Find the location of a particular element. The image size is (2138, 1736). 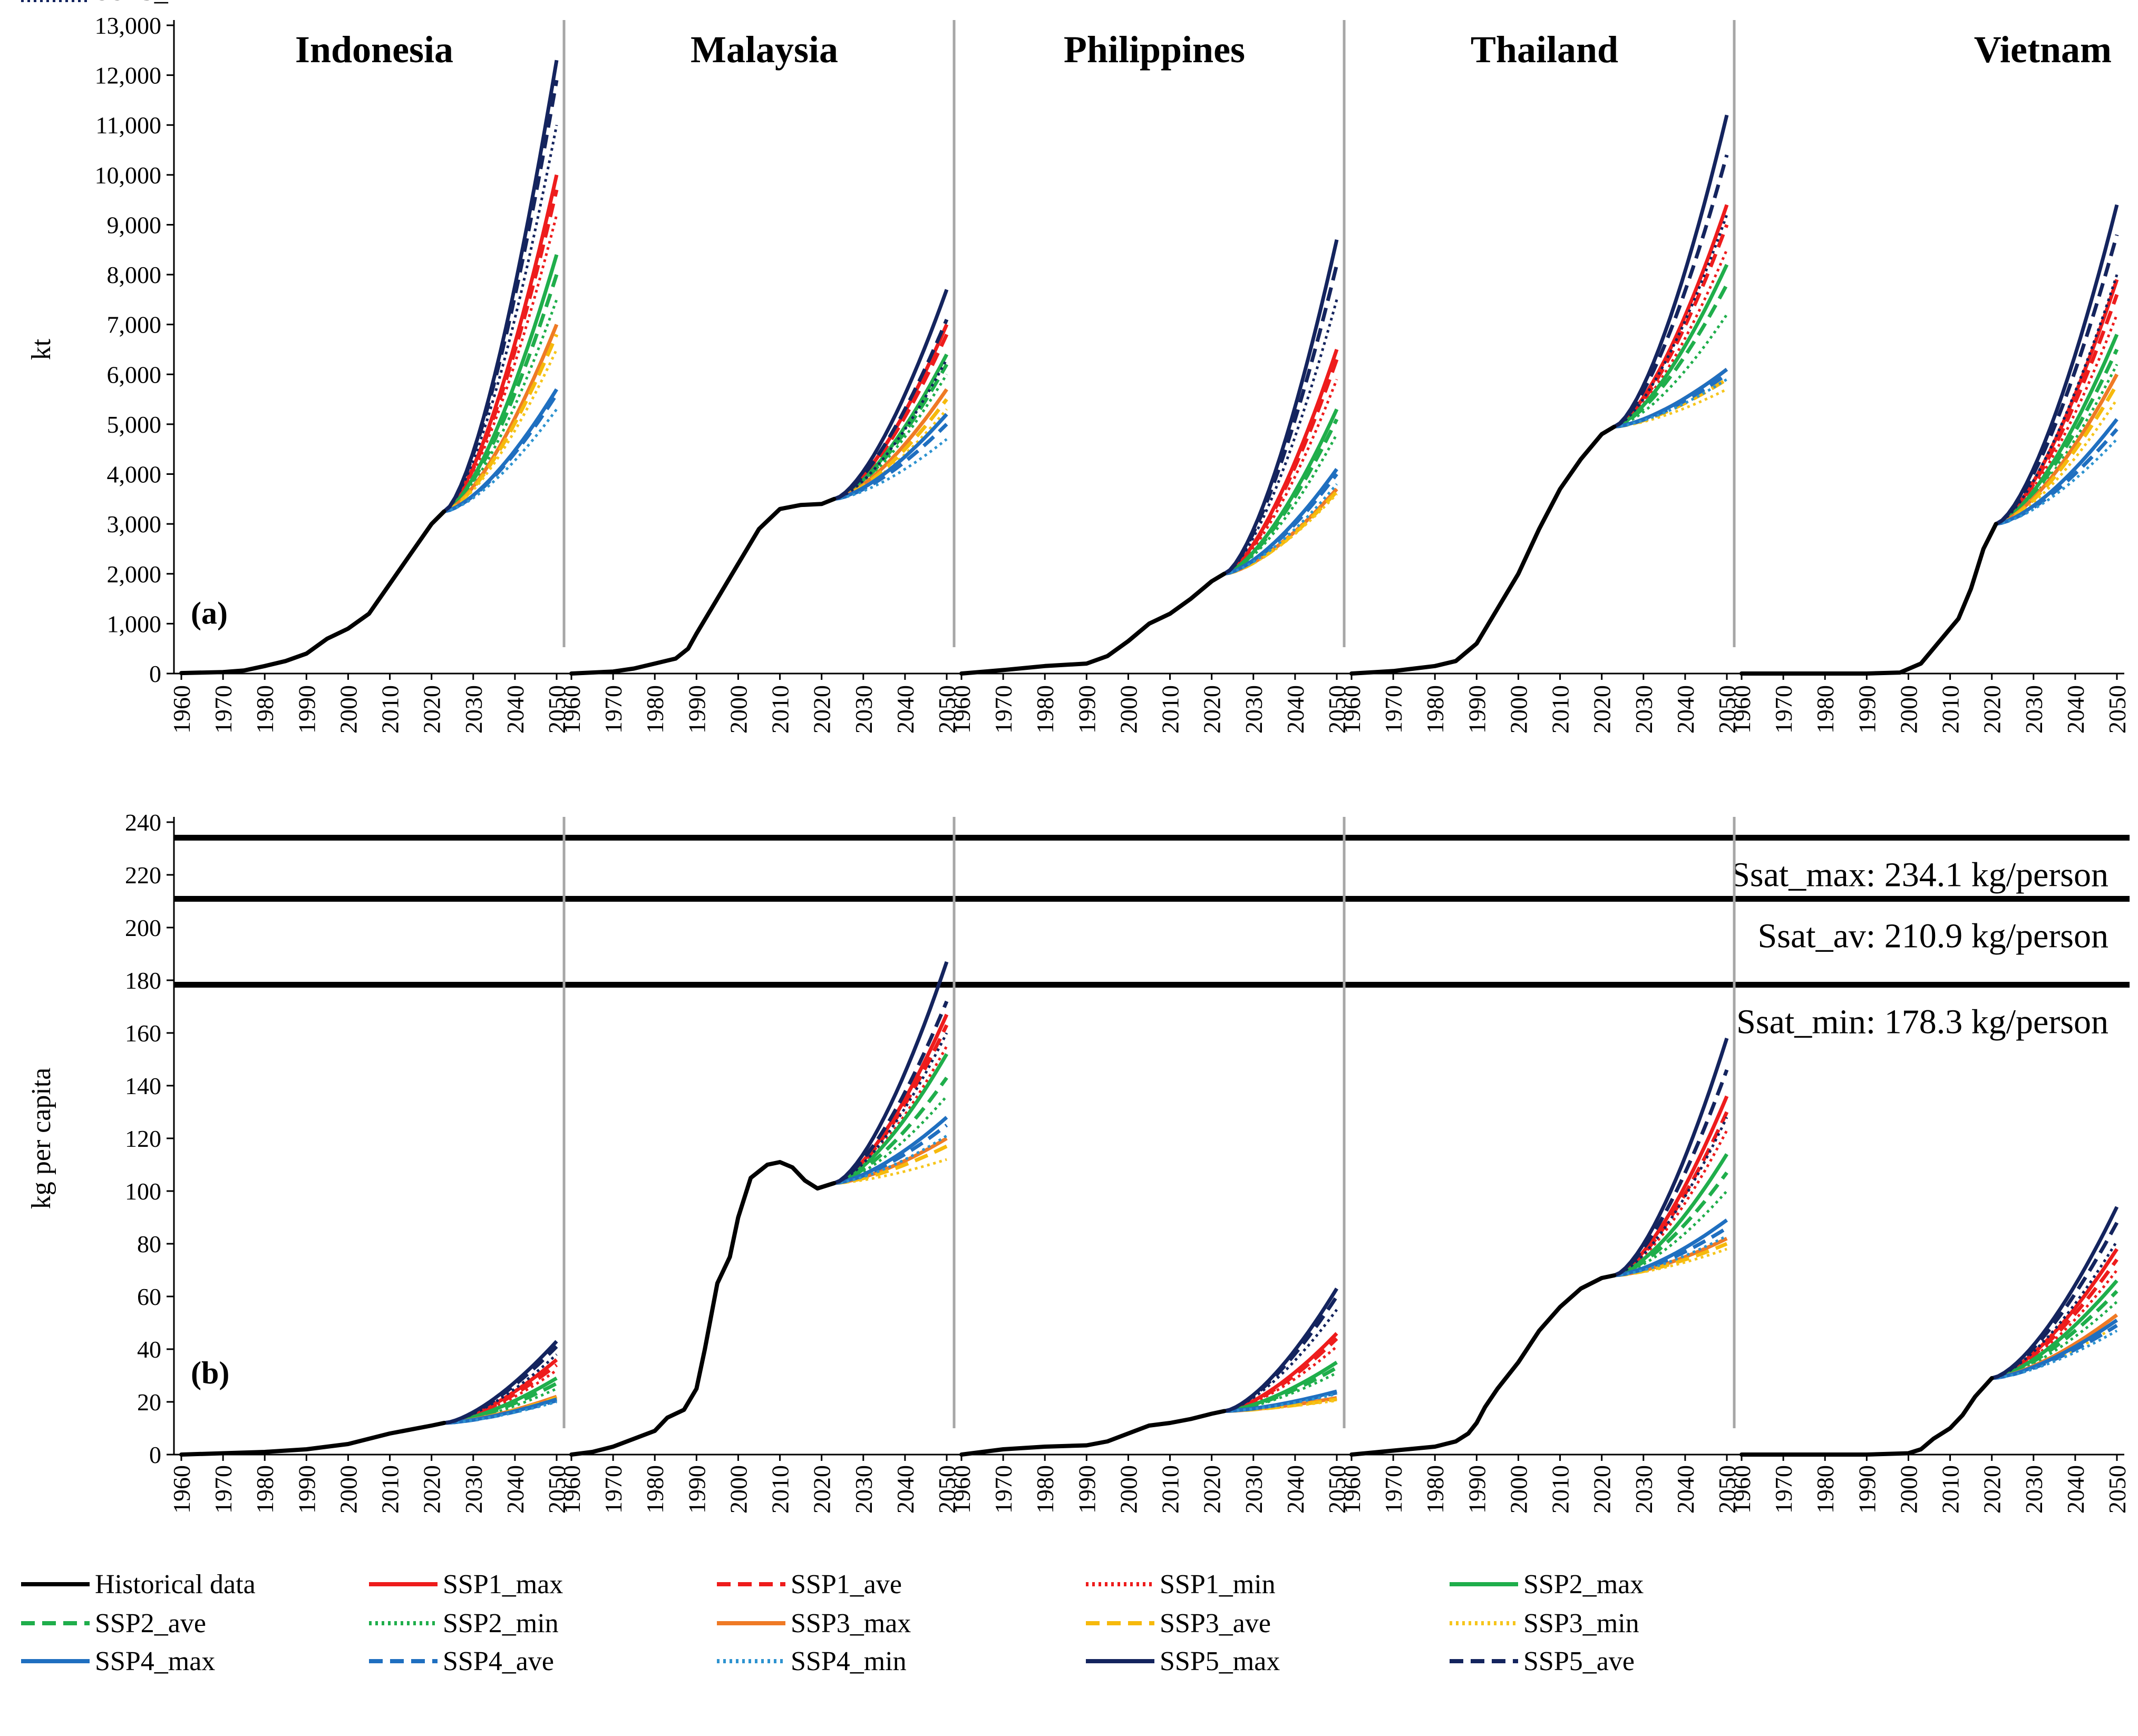

legend-label: SSP5_min is located at coordinates (153, 3).